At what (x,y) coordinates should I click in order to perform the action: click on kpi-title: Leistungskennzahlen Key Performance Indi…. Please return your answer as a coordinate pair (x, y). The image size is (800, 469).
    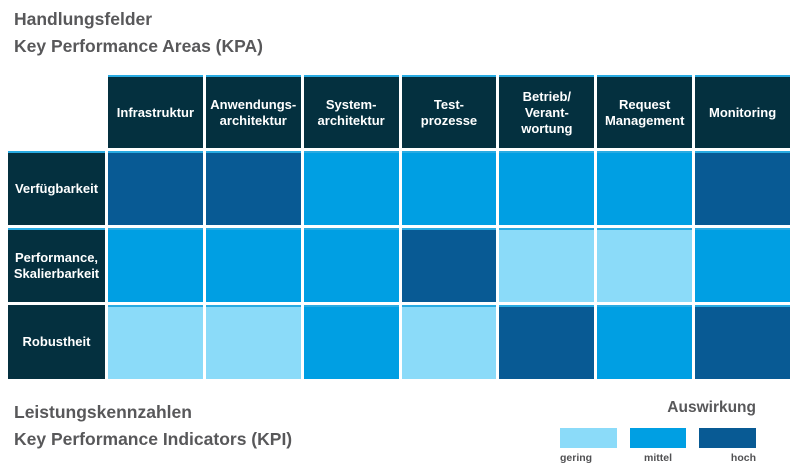
    Looking at the image, I should click on (153, 426).